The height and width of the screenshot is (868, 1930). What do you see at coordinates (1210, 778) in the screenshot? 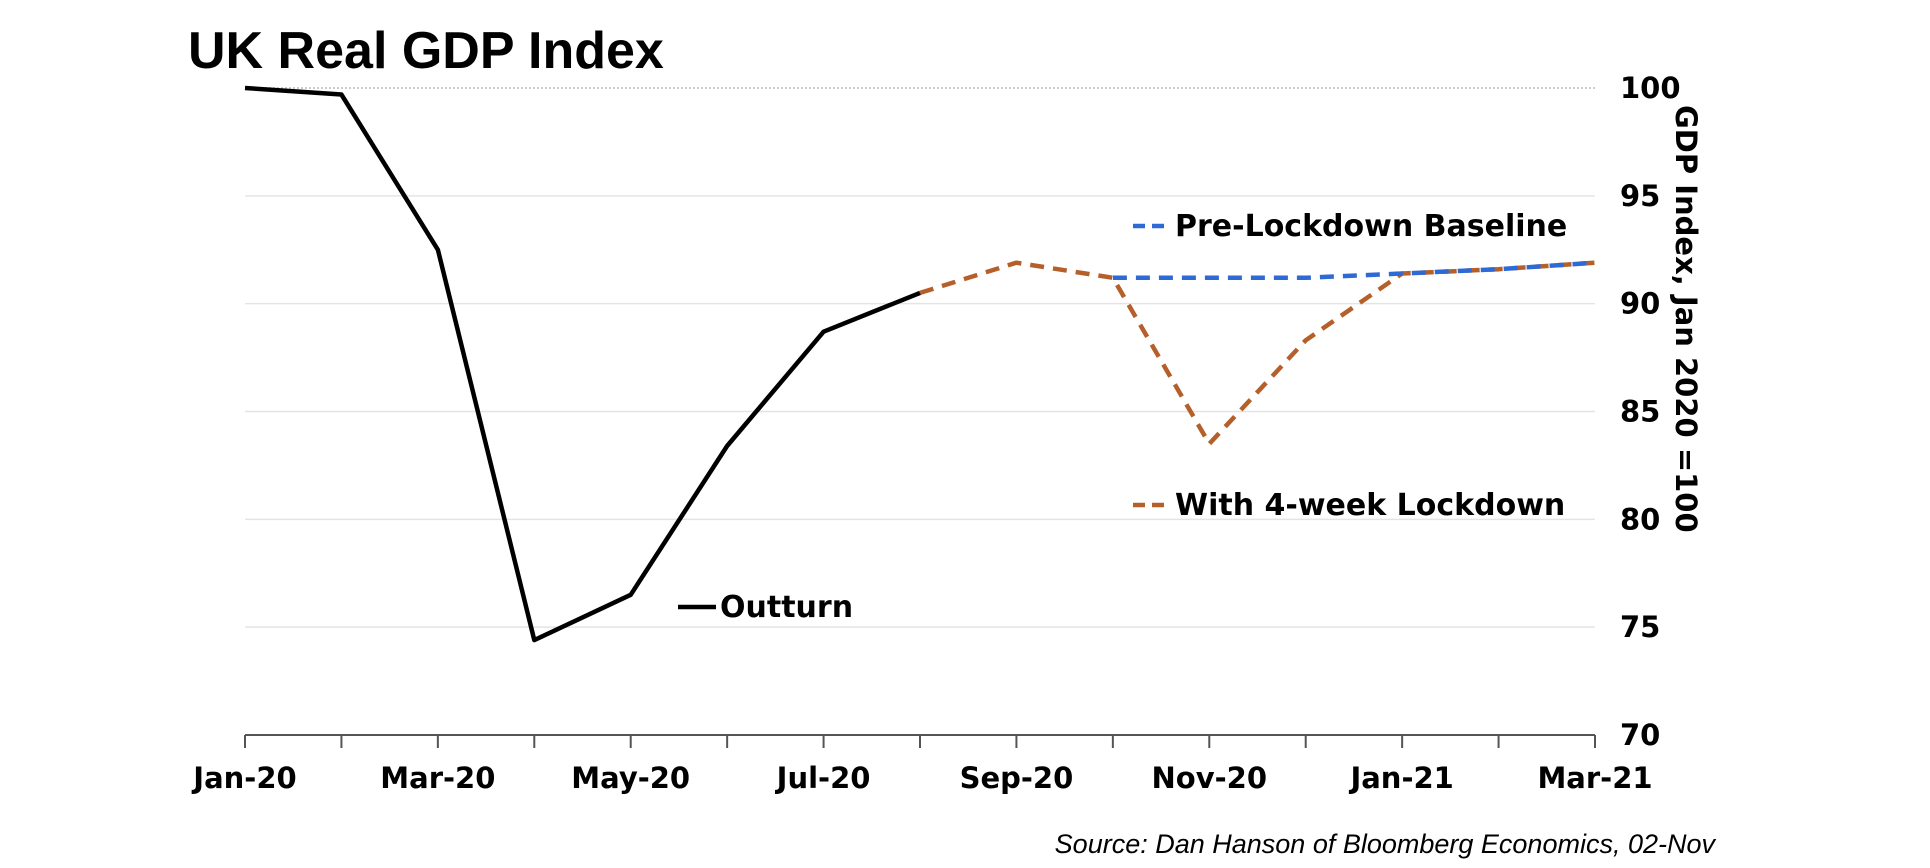
I see `x-tick-label: Nov-20` at bounding box center [1210, 778].